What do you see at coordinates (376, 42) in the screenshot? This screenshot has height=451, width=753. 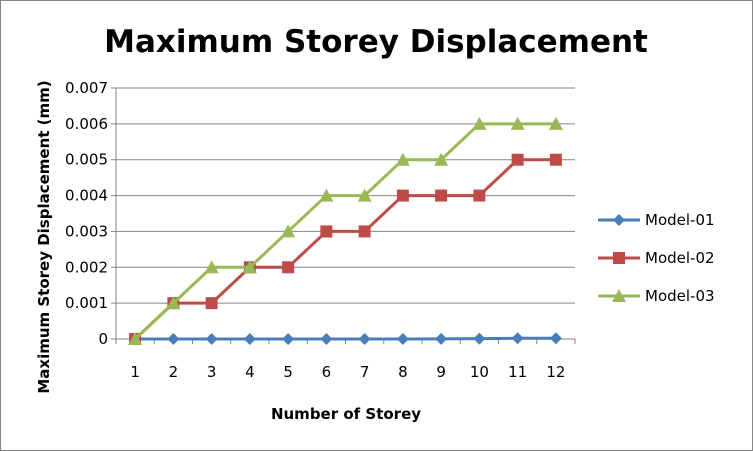 I see `chart-title: Maximum Storey Displacement` at bounding box center [376, 42].